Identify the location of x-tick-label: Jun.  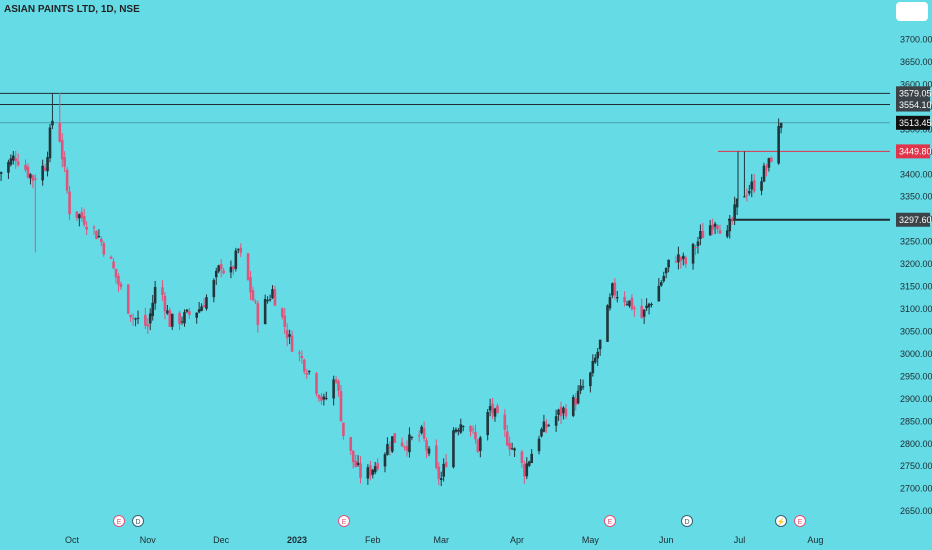
(666, 540).